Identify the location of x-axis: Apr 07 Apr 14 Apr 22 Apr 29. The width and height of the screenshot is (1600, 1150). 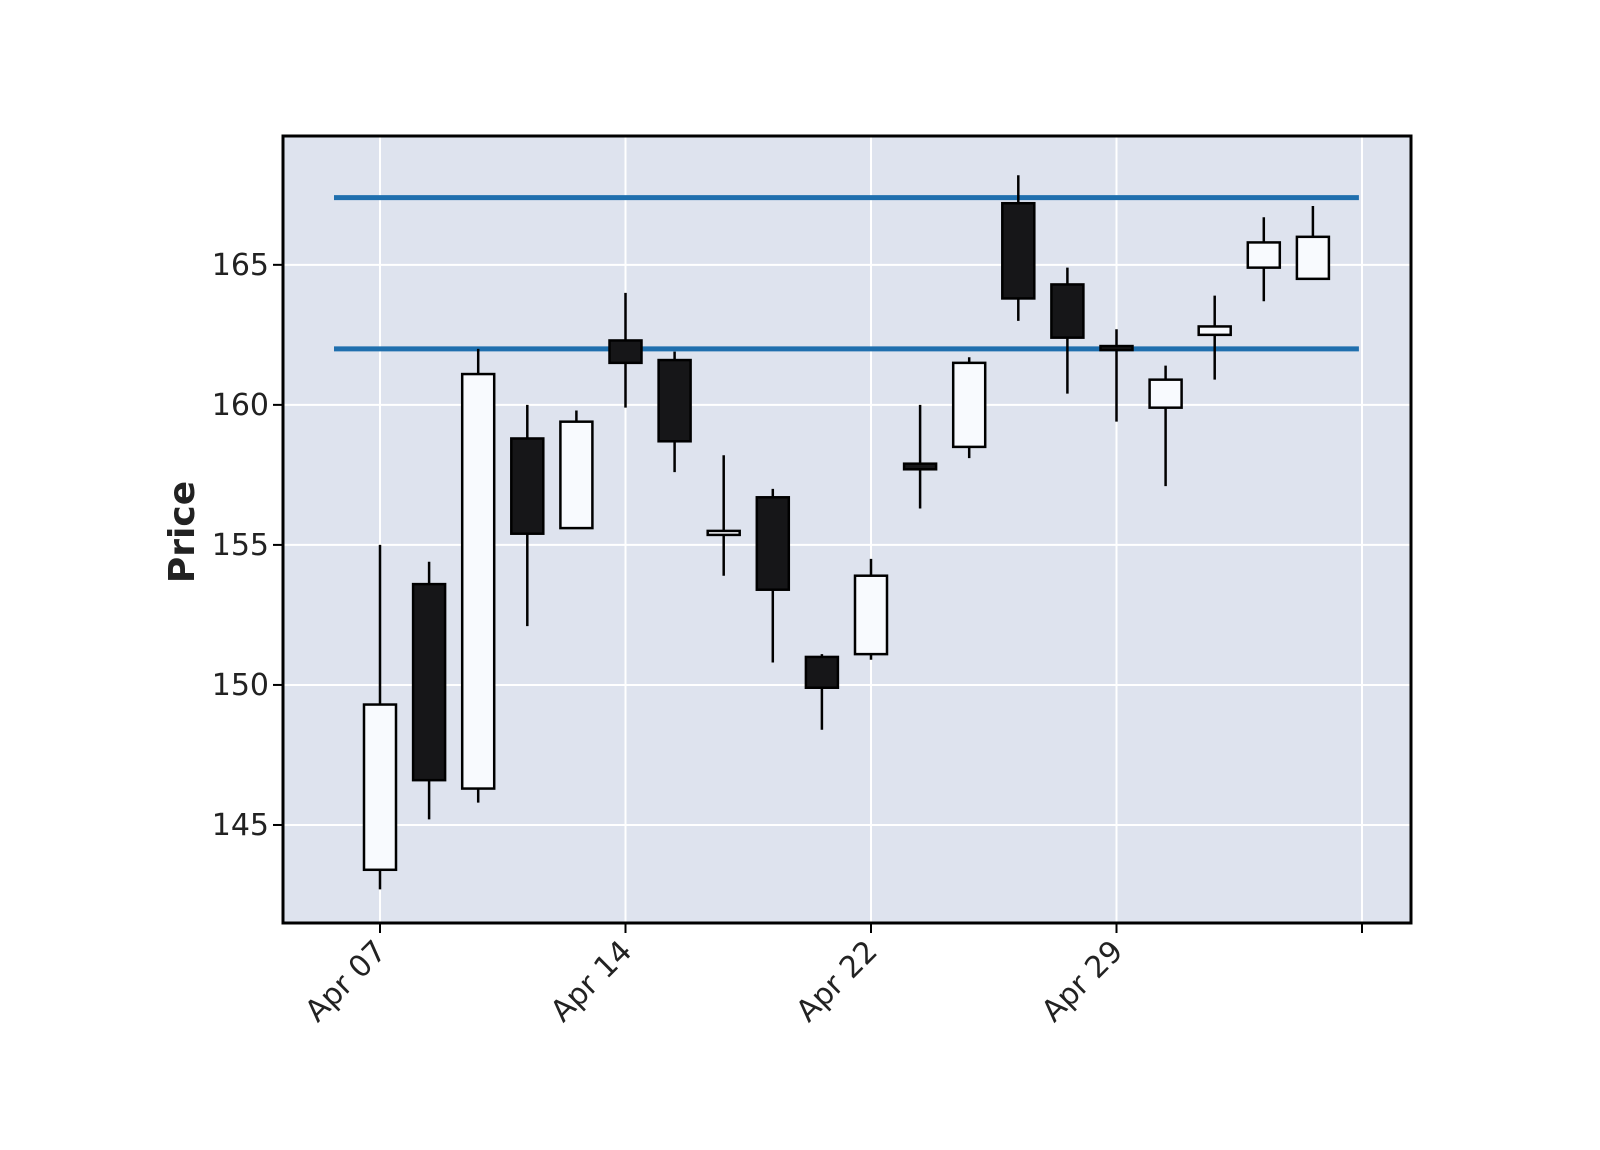
(830, 976).